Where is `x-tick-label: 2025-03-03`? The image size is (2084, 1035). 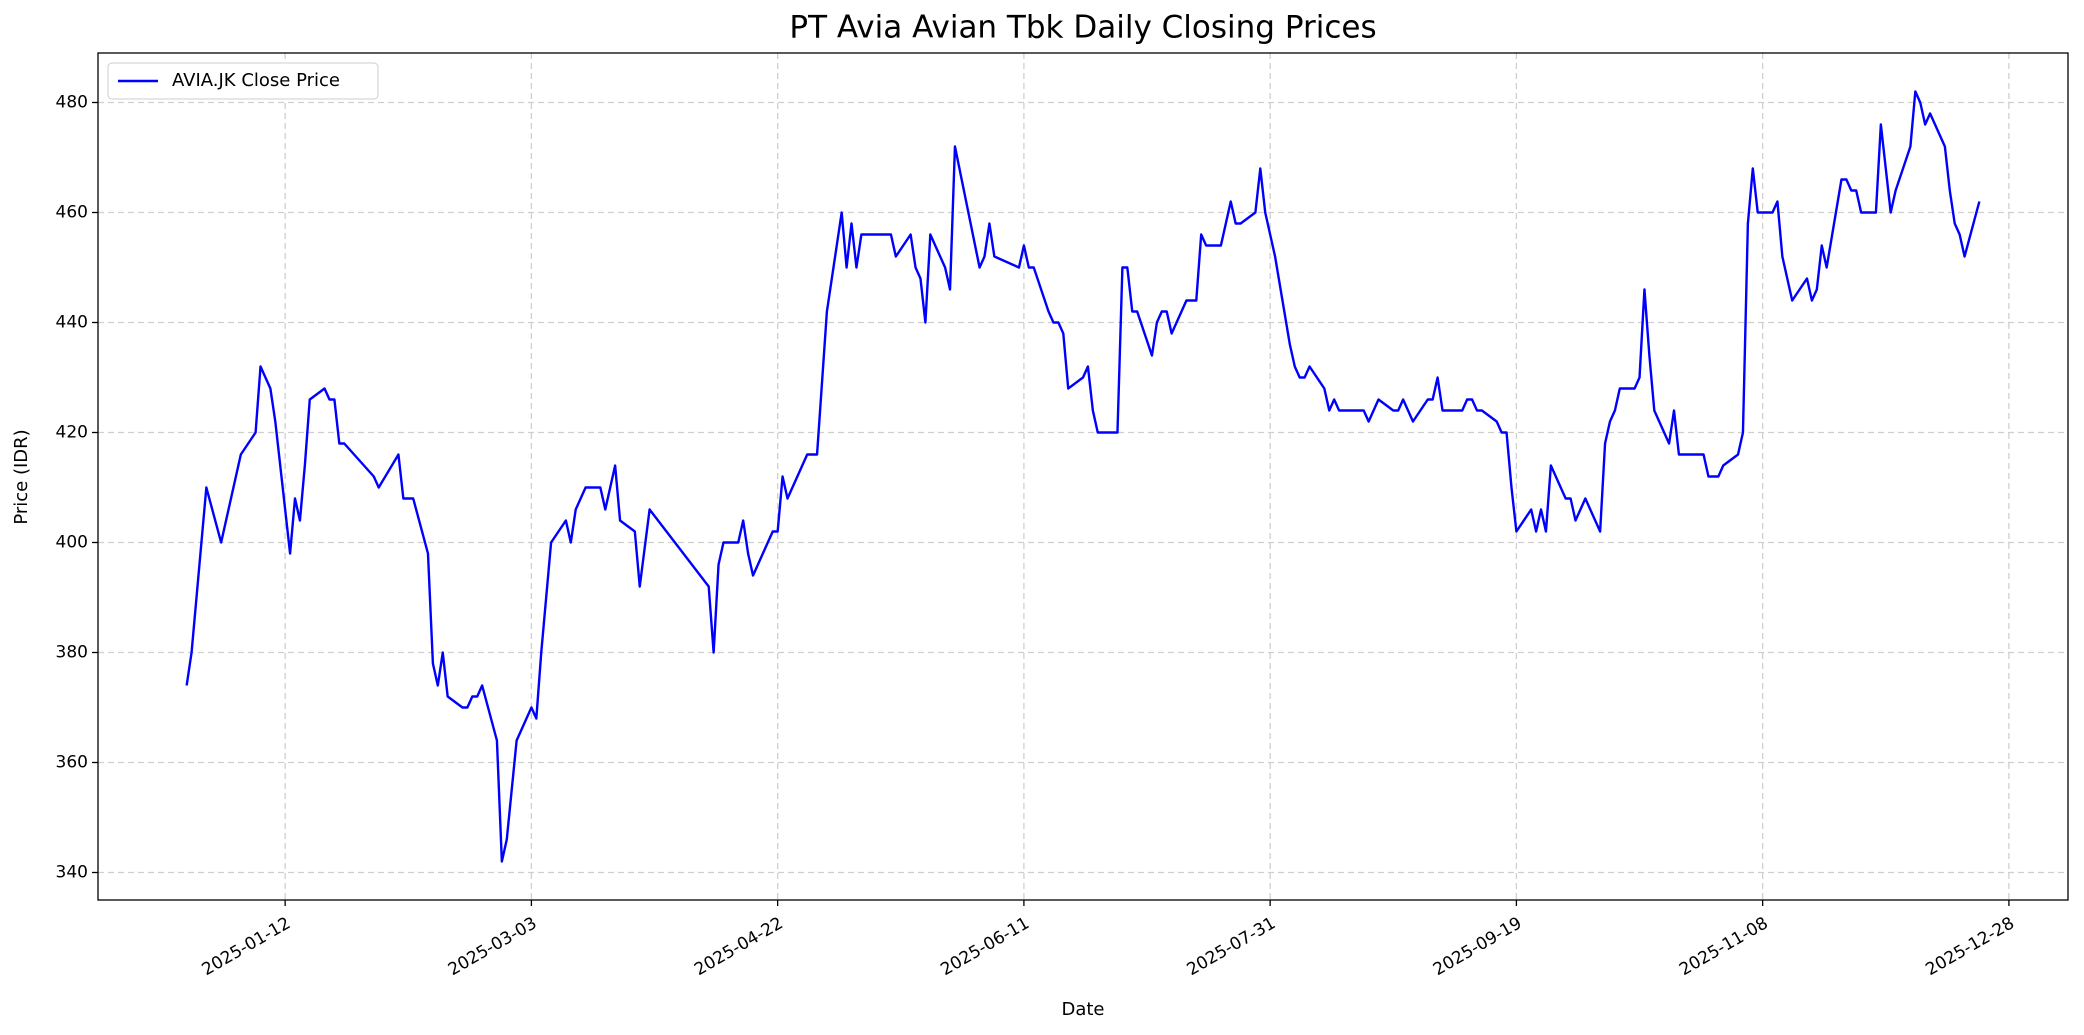
x-tick-label: 2025-03-03 is located at coordinates (493, 946).